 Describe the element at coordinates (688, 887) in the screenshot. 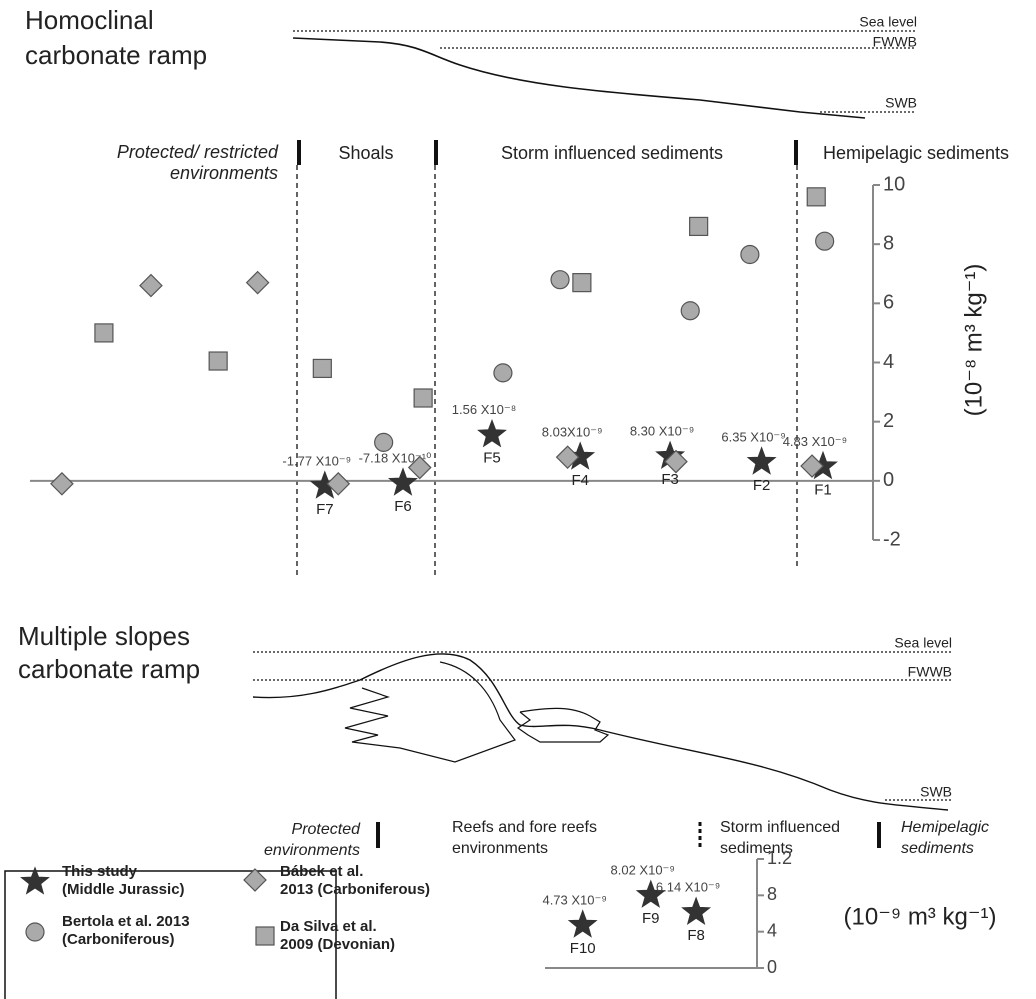

I see `value-label: 6.14 X10⁻⁹` at that location.